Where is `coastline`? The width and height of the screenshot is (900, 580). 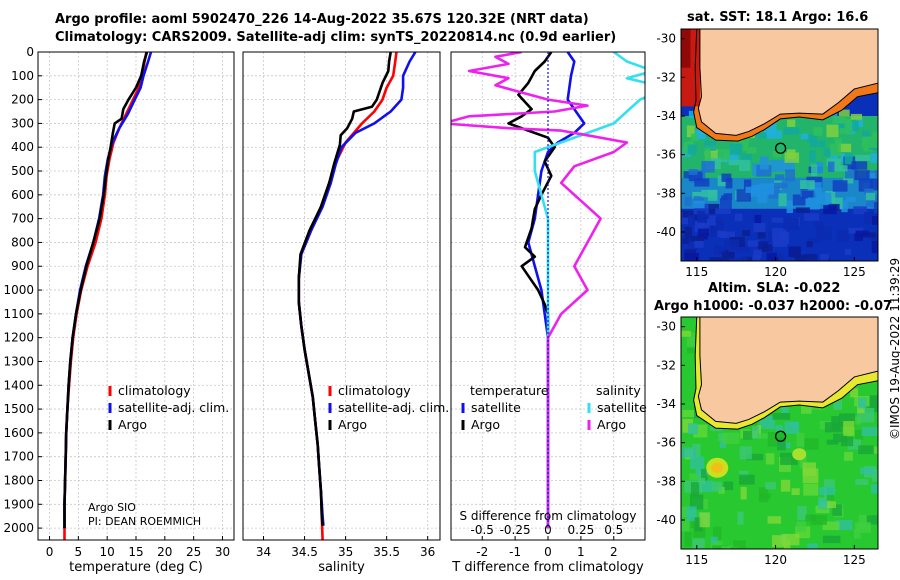
coastline is located at coordinates (787, 370).